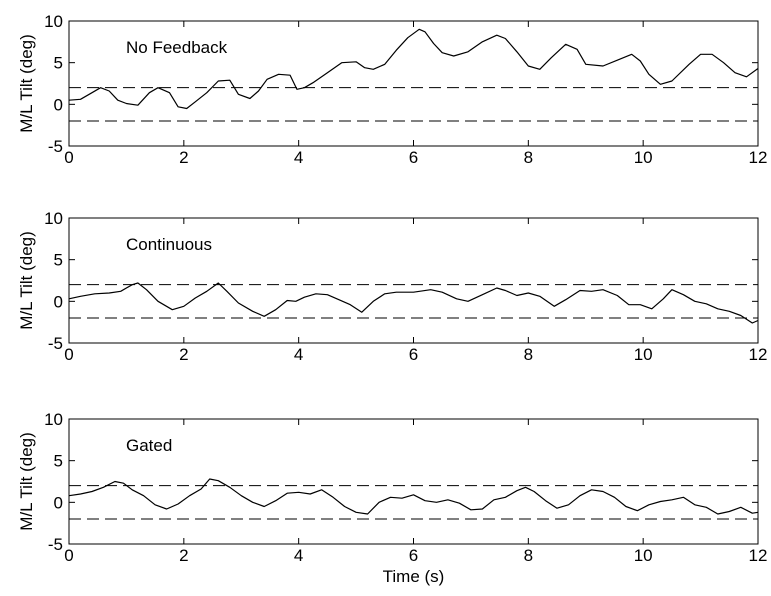 Image resolution: width=771 pixels, height=596 pixels. Describe the element at coordinates (149, 445) in the screenshot. I see `panel-title: Gated` at that location.